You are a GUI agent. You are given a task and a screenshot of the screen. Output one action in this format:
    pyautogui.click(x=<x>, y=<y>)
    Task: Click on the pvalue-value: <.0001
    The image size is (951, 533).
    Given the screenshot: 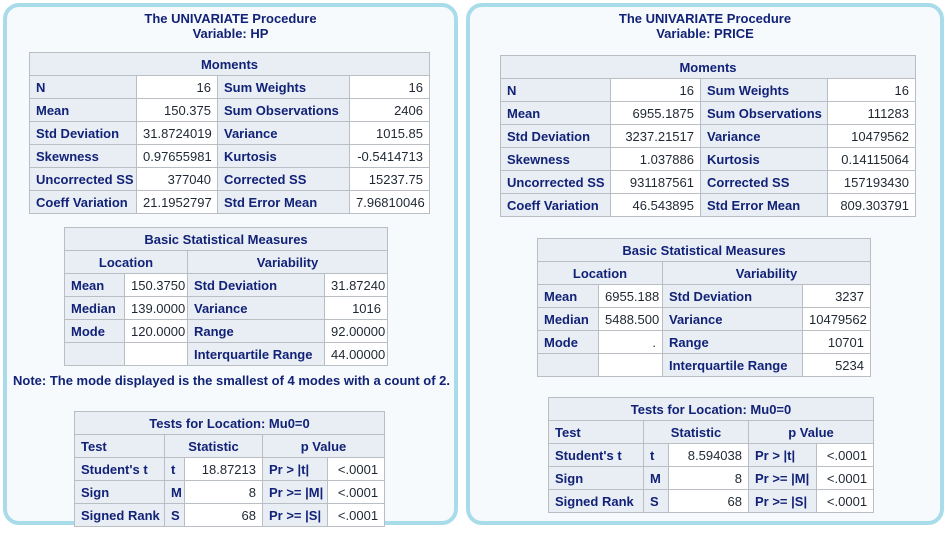 What is the action you would take?
    pyautogui.click(x=356, y=492)
    